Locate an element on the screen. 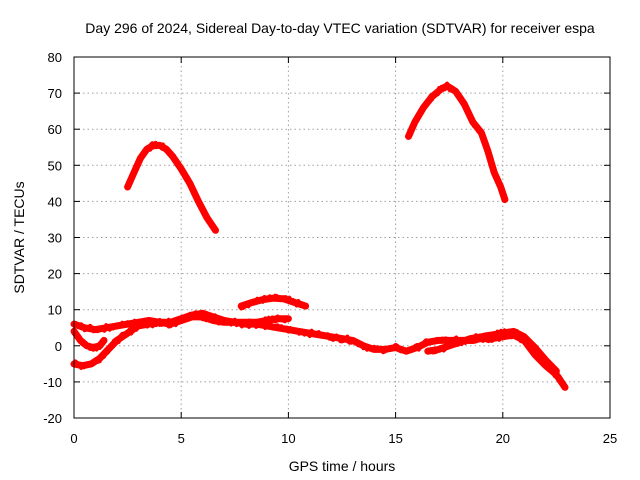  x-tick-label: 0 is located at coordinates (73, 438).